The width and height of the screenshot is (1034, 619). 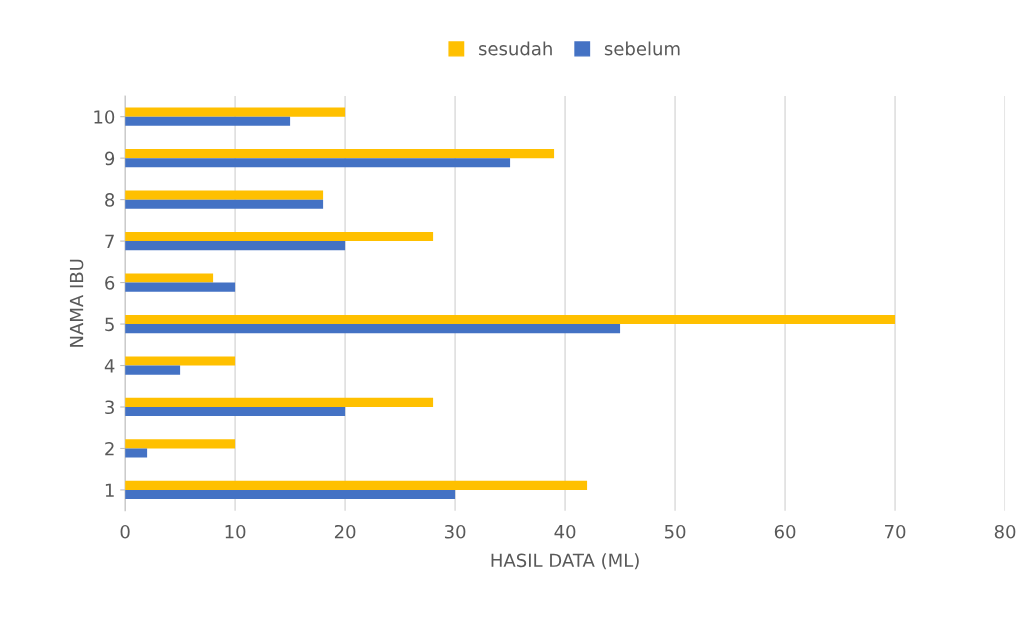 What do you see at coordinates (104, 117) in the screenshot?
I see `y-tick-label: 10` at bounding box center [104, 117].